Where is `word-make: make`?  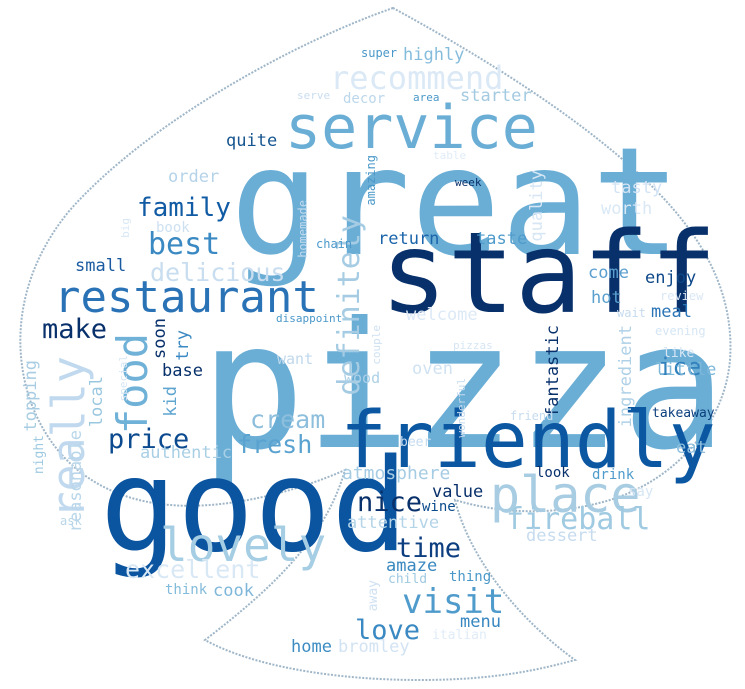 word-make: make is located at coordinates (75, 329).